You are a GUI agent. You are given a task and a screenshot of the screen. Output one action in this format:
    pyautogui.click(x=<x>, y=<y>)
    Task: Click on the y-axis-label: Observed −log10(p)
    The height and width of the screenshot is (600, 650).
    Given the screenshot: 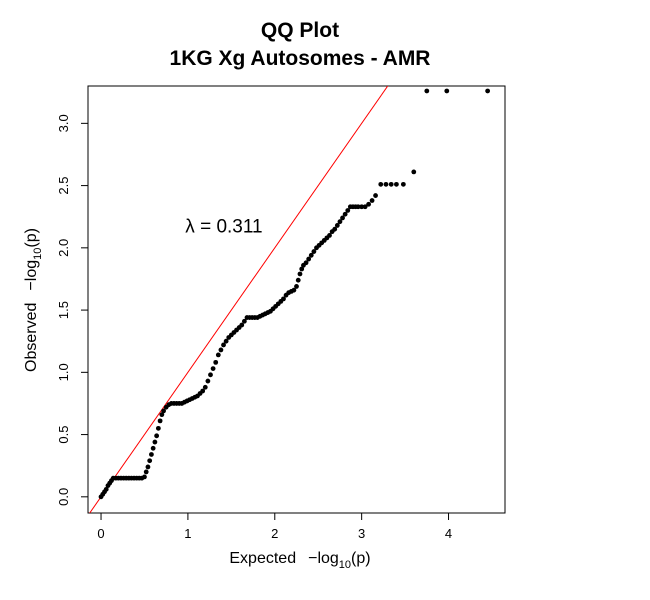 What is the action you would take?
    pyautogui.click(x=33, y=300)
    